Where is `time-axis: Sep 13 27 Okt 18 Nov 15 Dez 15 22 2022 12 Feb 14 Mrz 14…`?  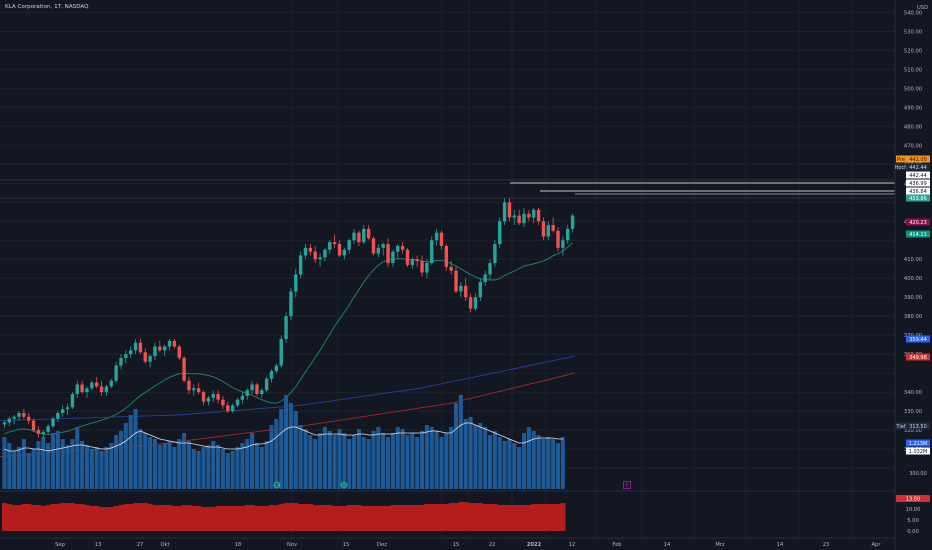
time-axis: Sep 13 27 Okt 18 Nov 15 Dez 15 22 2022 12 Feb 14 Mrz 14… is located at coordinates (468, 545).